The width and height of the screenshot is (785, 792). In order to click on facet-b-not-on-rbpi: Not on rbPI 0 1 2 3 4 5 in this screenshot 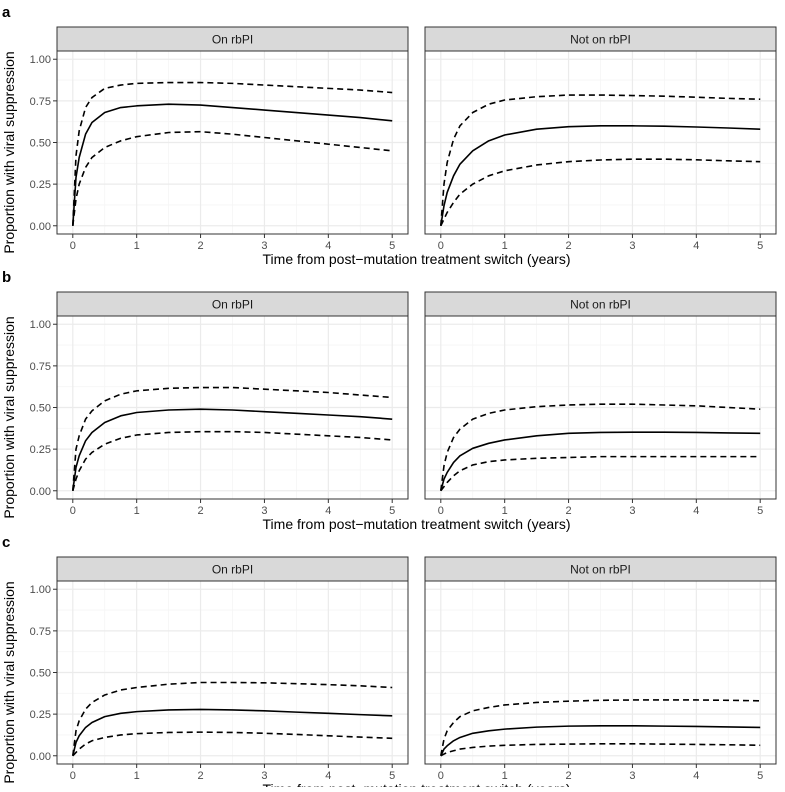, I will do `click(600, 404)`.